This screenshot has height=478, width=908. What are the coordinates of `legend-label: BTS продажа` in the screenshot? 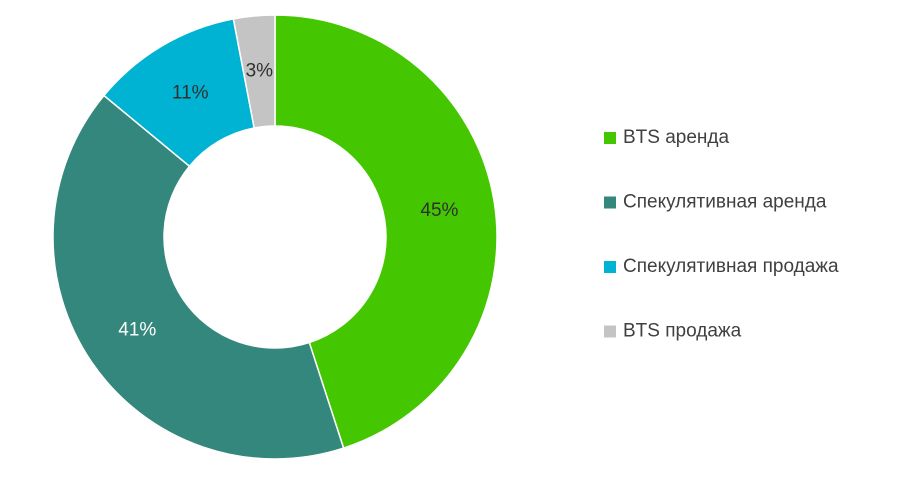 It's located at (682, 331).